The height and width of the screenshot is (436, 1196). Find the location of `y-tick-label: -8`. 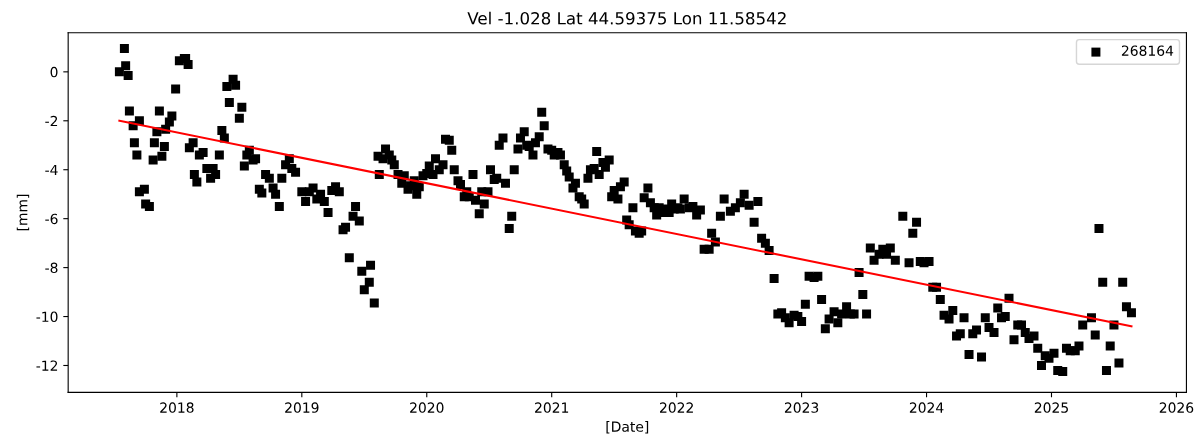

y-tick-label: -8 is located at coordinates (51, 268).